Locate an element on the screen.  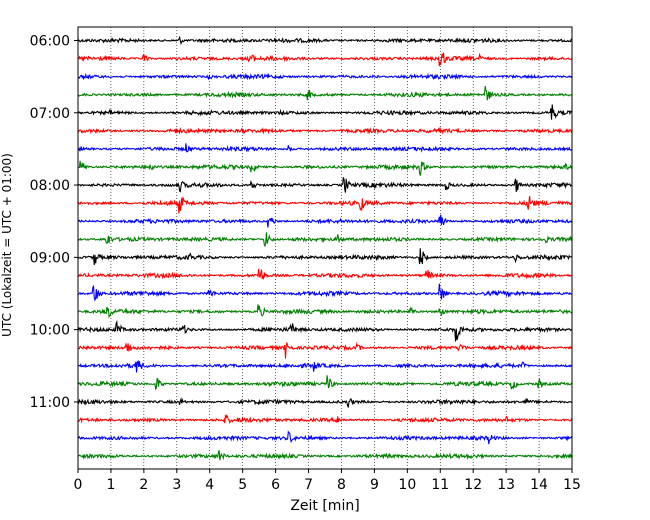
y-axis: 06:00 07:00 08:00 09:00 10:00 11:00 is located at coordinates (54, 222).